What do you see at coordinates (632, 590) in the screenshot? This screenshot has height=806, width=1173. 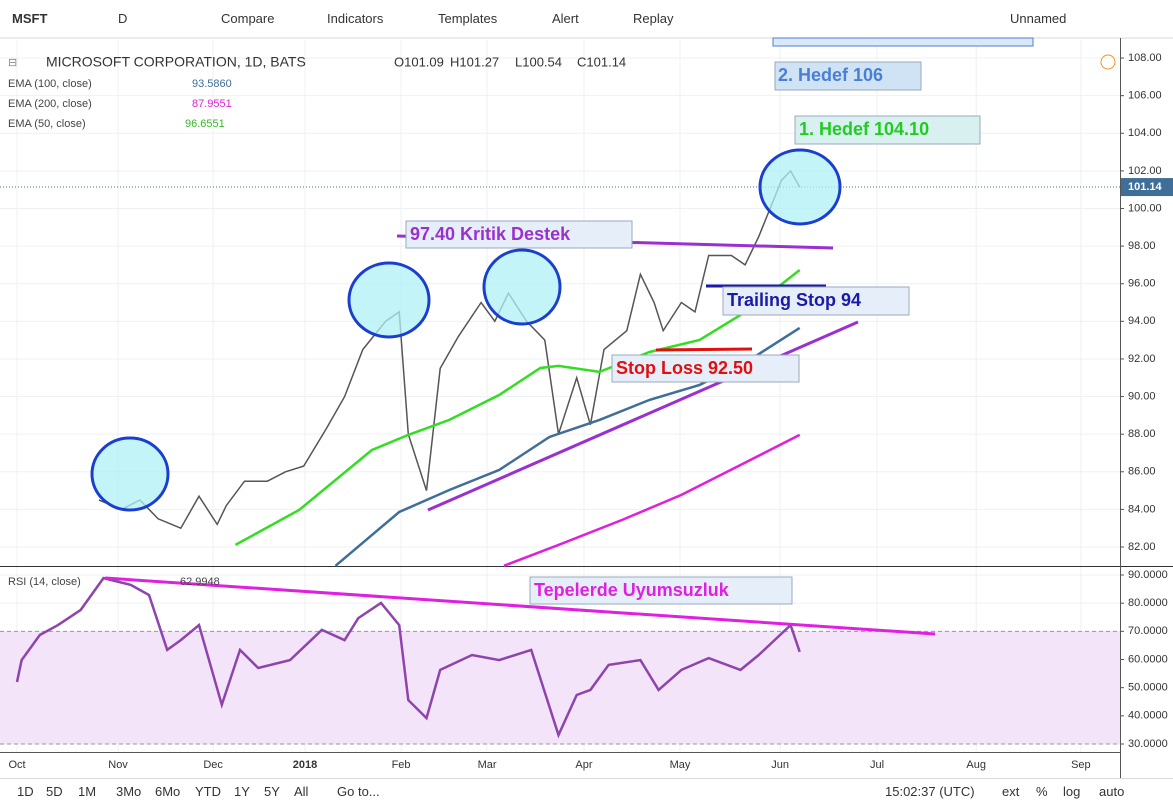 I see `note: Tepelerde Uyumsuzluk` at bounding box center [632, 590].